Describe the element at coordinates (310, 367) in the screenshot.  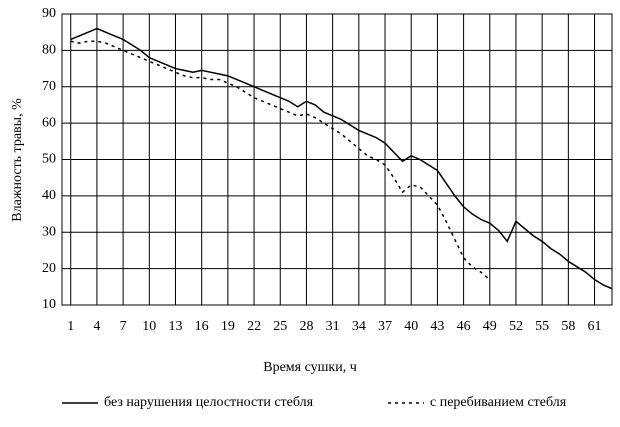
I see `x-axis-label: Время сушки, ч` at that location.